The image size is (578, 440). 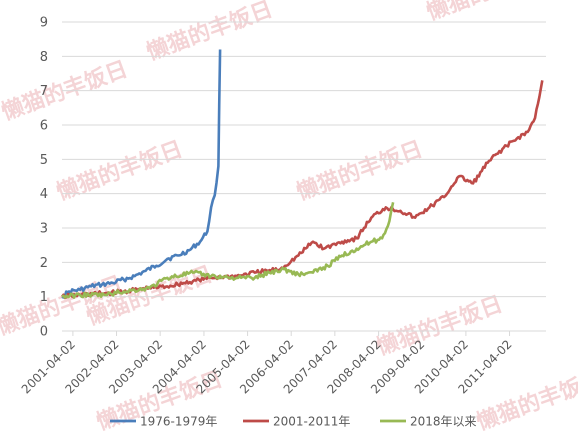 What do you see at coordinates (44, 160) in the screenshot?
I see `y-tick-label: 5` at bounding box center [44, 160].